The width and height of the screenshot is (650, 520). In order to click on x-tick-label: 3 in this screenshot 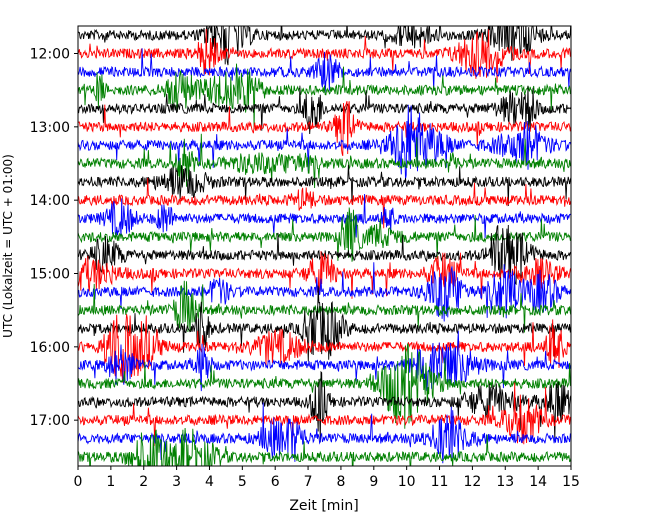, I will do `click(176, 482)`.